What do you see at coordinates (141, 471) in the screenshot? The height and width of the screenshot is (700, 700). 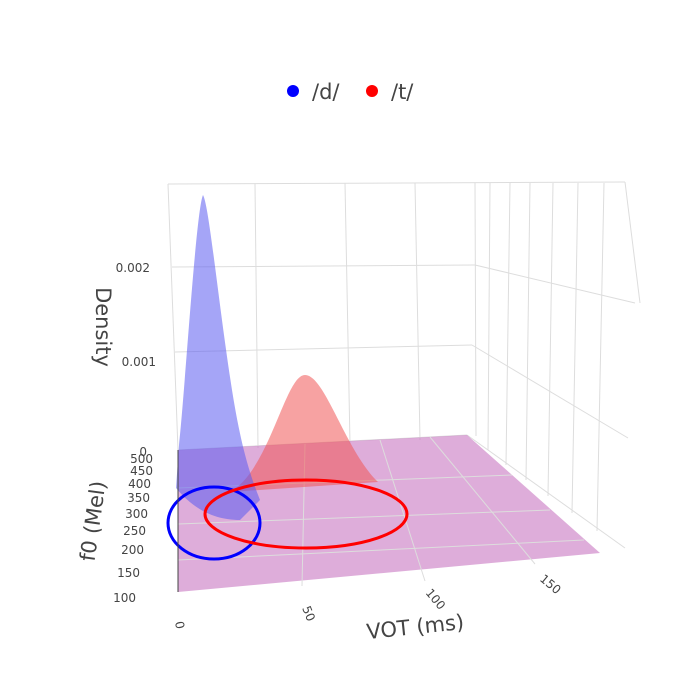 I see `f0-tick-label: 450` at bounding box center [141, 471].